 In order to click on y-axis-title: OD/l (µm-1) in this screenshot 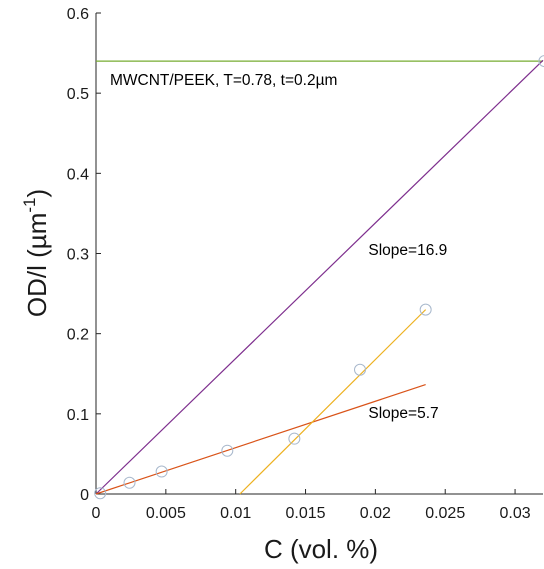, I will do `click(36, 253)`.